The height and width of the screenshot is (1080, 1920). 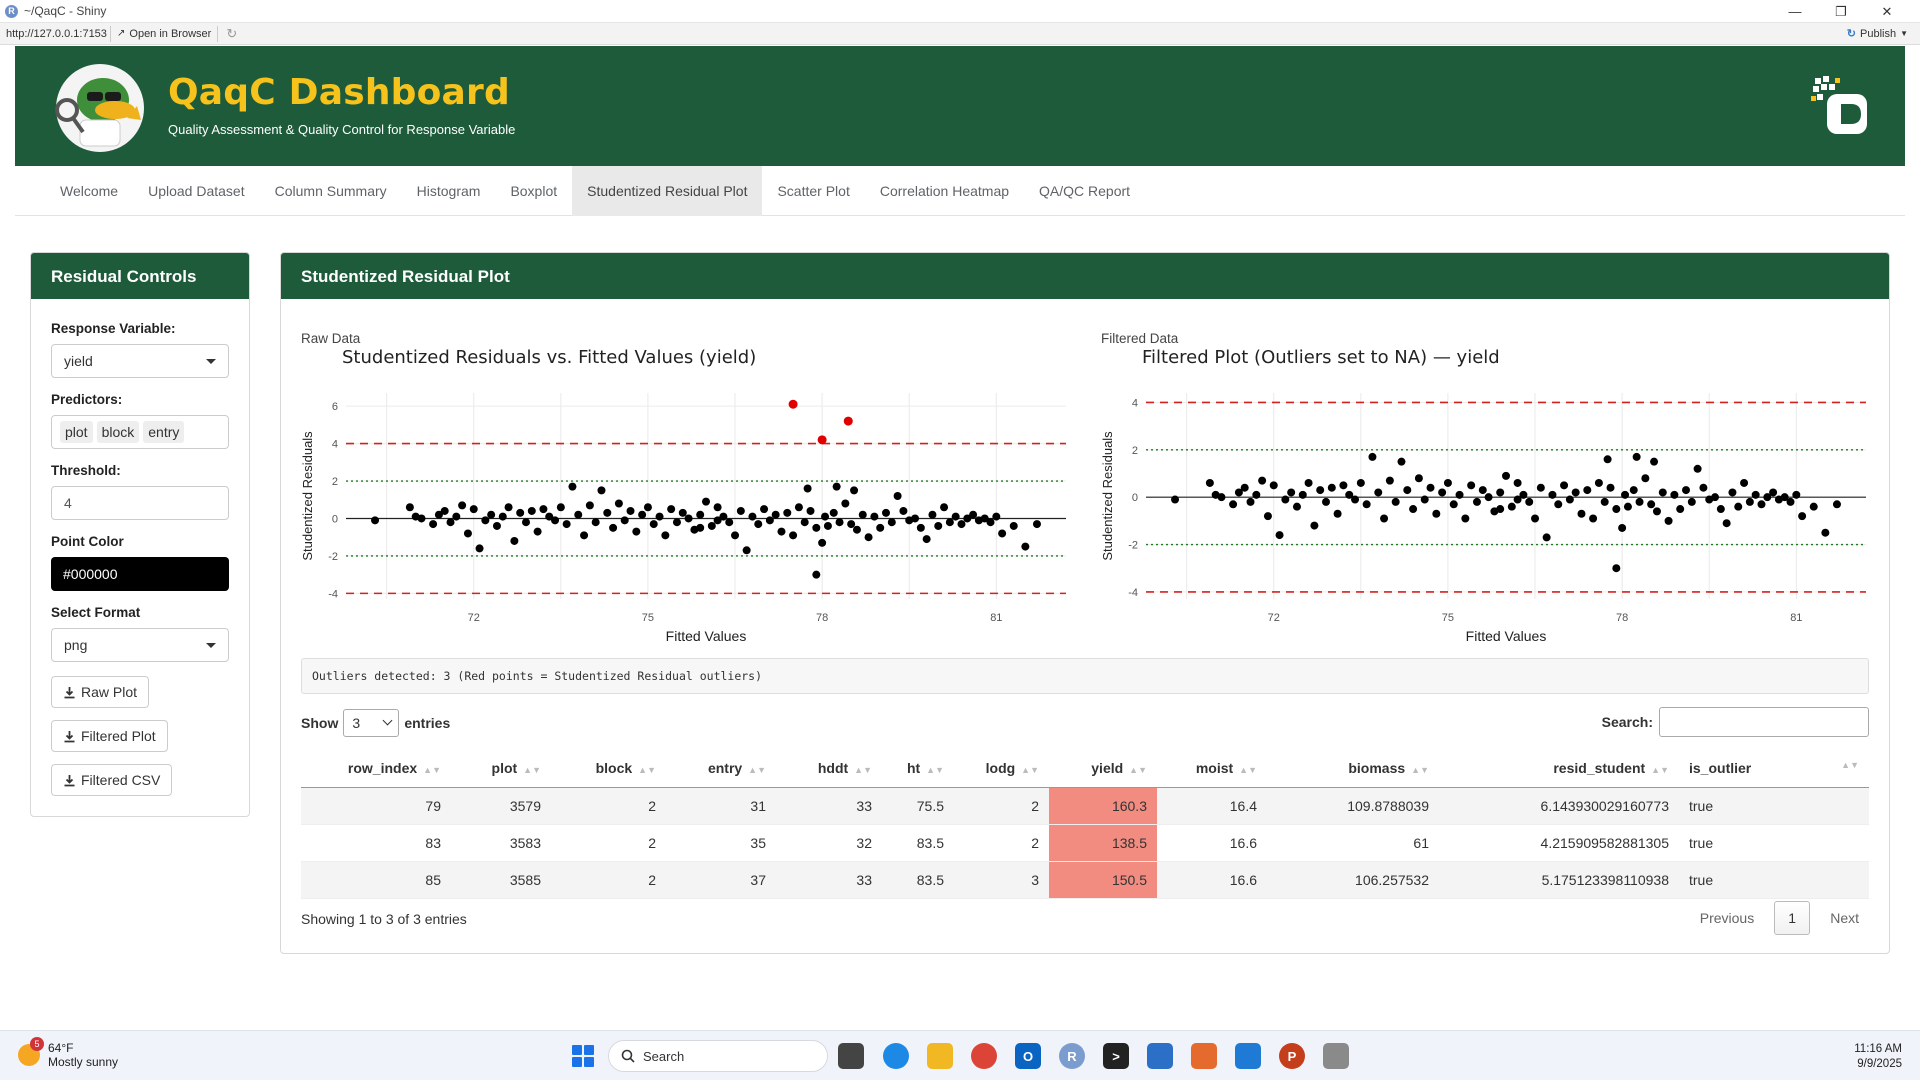 What do you see at coordinates (76, 432) in the screenshot?
I see `predictor-chip: plot` at bounding box center [76, 432].